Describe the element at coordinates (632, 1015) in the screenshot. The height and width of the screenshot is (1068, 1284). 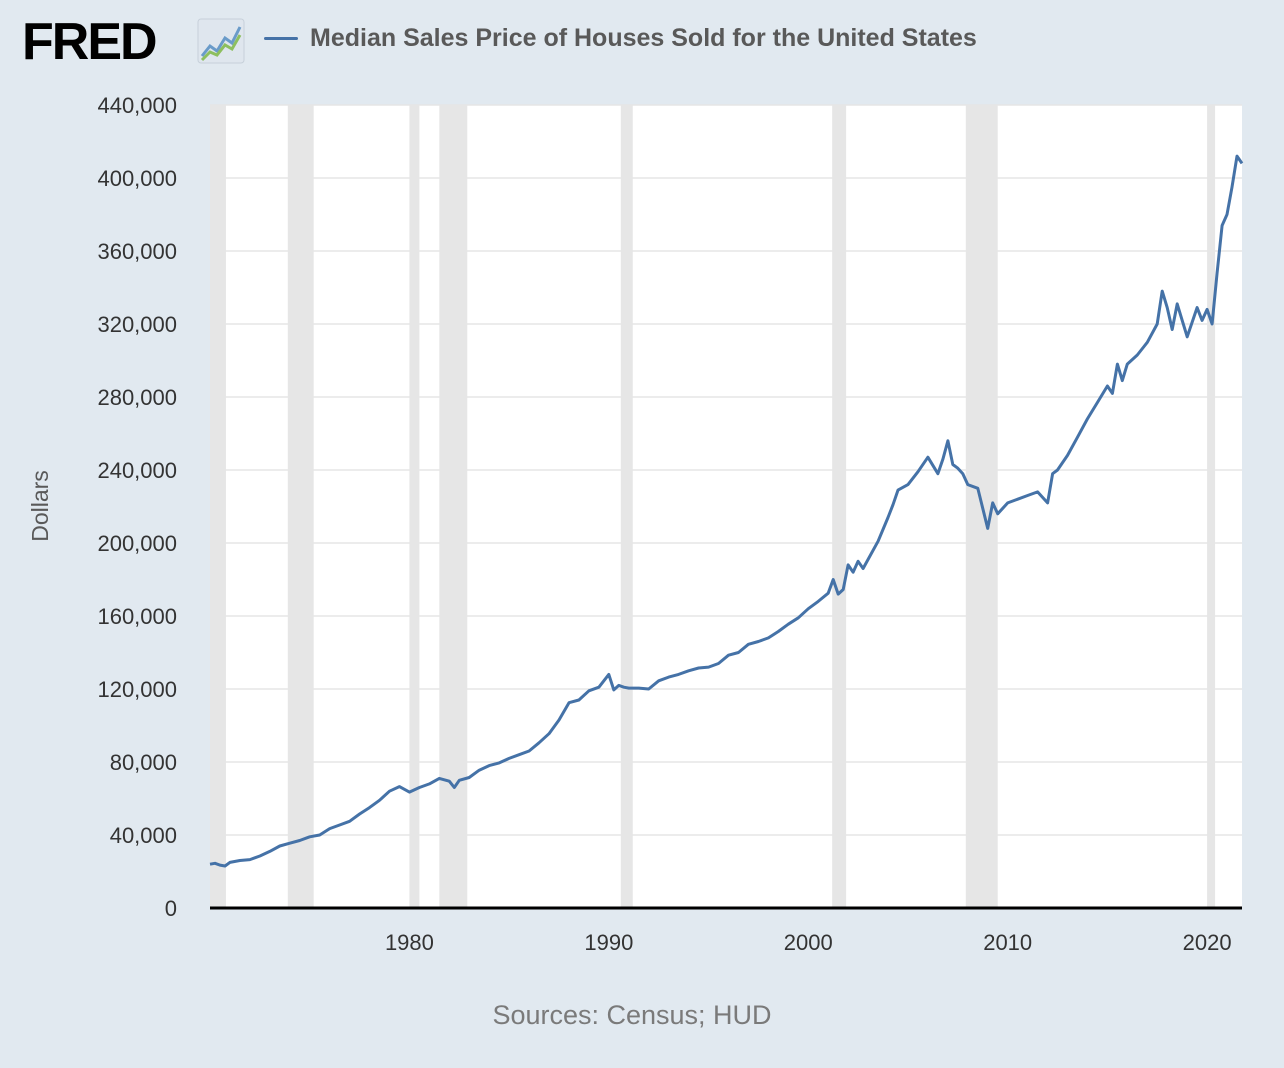
I see `source-note: Sources: Census; HUD` at that location.